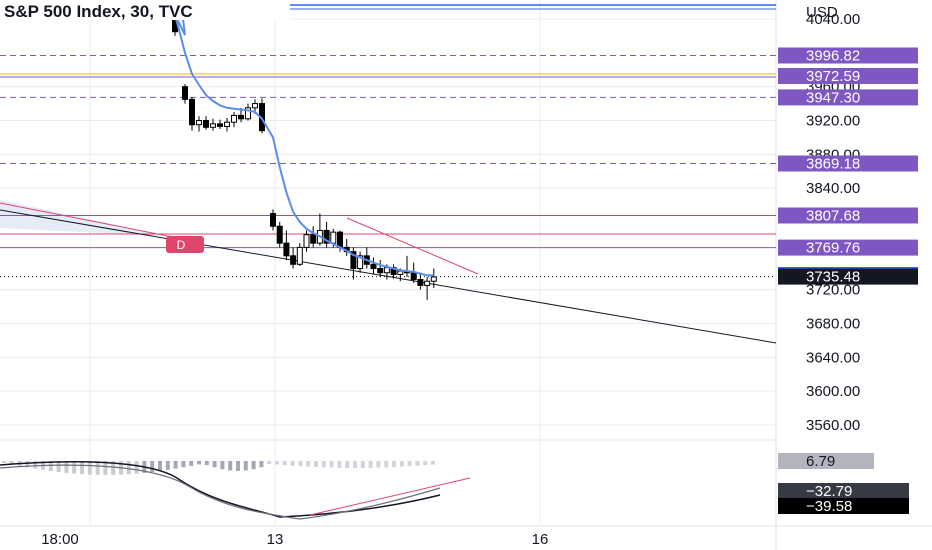 The height and width of the screenshot is (550, 932). I want to click on macd-readout: −32.79, so click(843, 491).